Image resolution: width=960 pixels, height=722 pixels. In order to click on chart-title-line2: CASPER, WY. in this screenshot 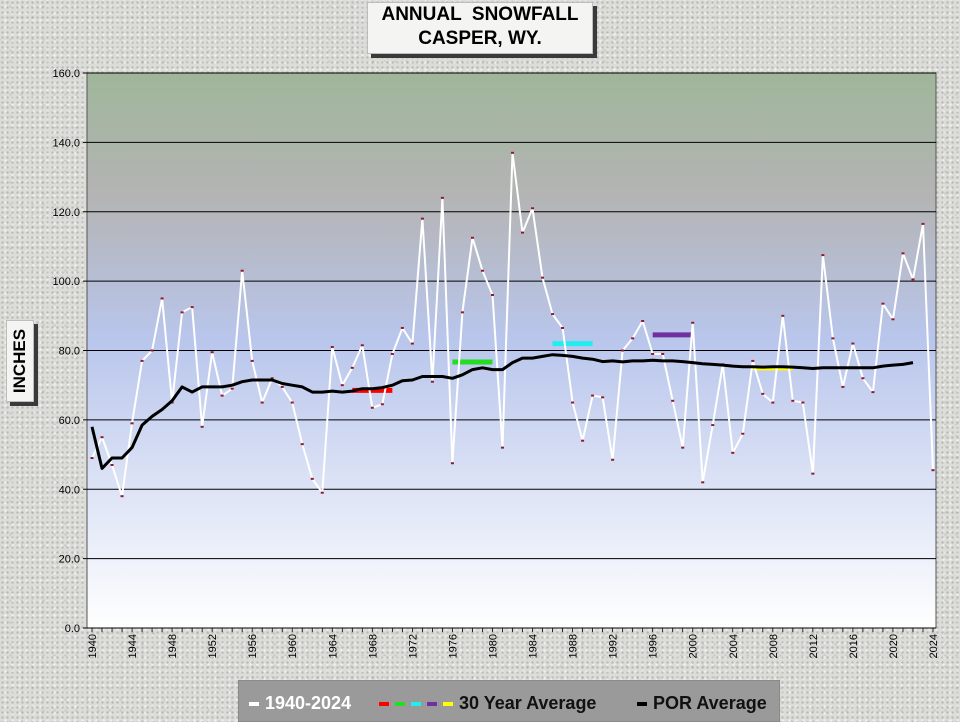, I will do `click(480, 38)`.